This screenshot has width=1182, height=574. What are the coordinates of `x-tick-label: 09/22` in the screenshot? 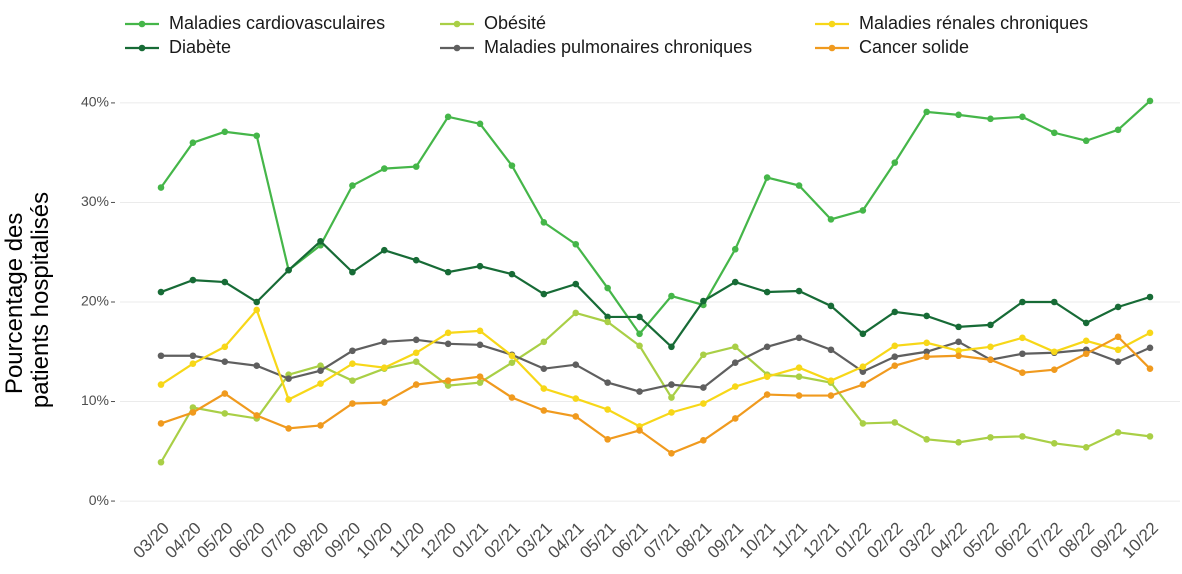 It's located at (1109, 541).